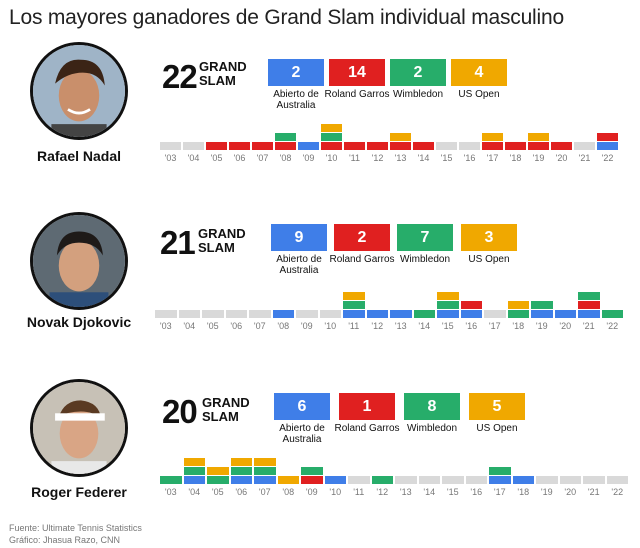 This screenshot has width=640, height=548. What do you see at coordinates (79, 322) in the screenshot?
I see `player-name: Novak Djokovic` at bounding box center [79, 322].